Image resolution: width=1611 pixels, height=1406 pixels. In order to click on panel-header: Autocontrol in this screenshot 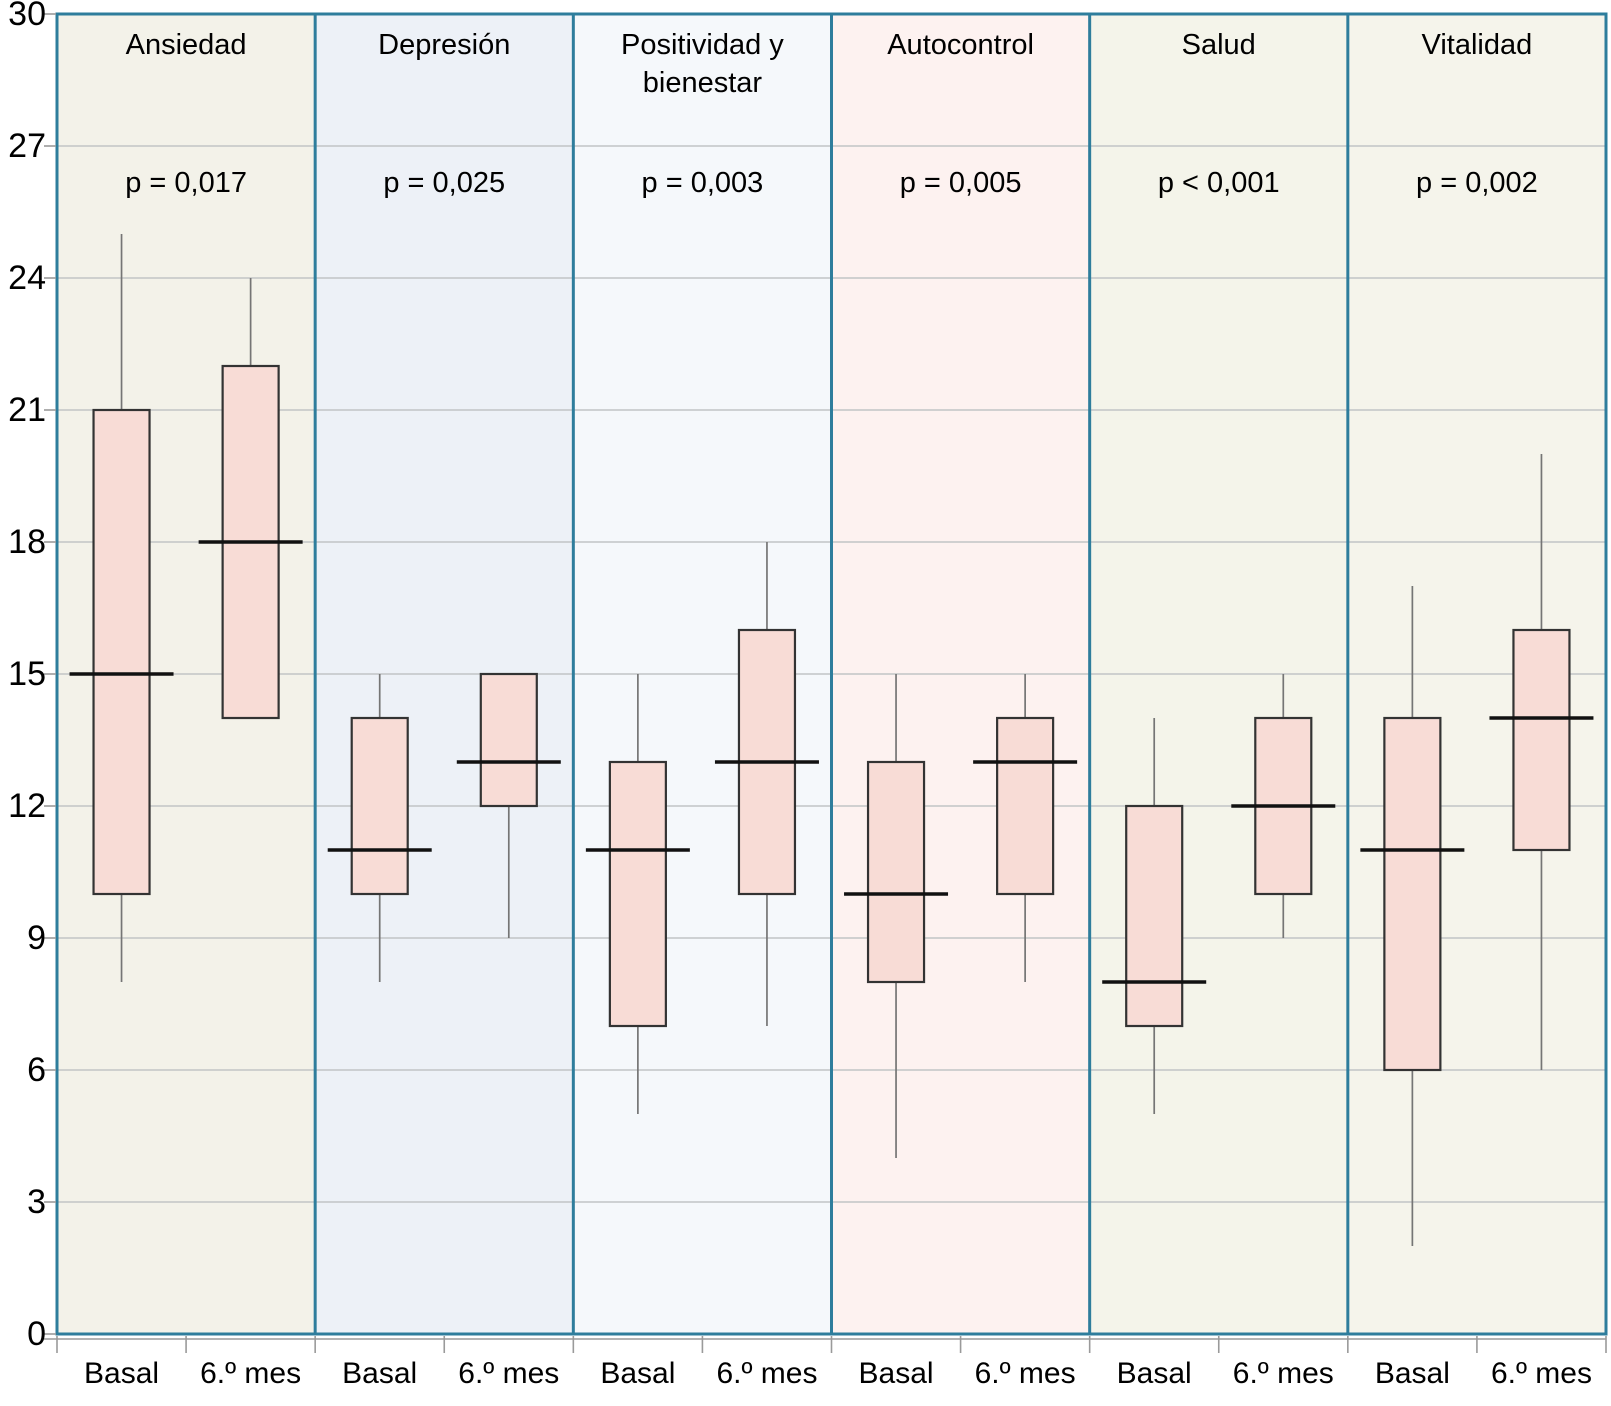, I will do `click(961, 45)`.